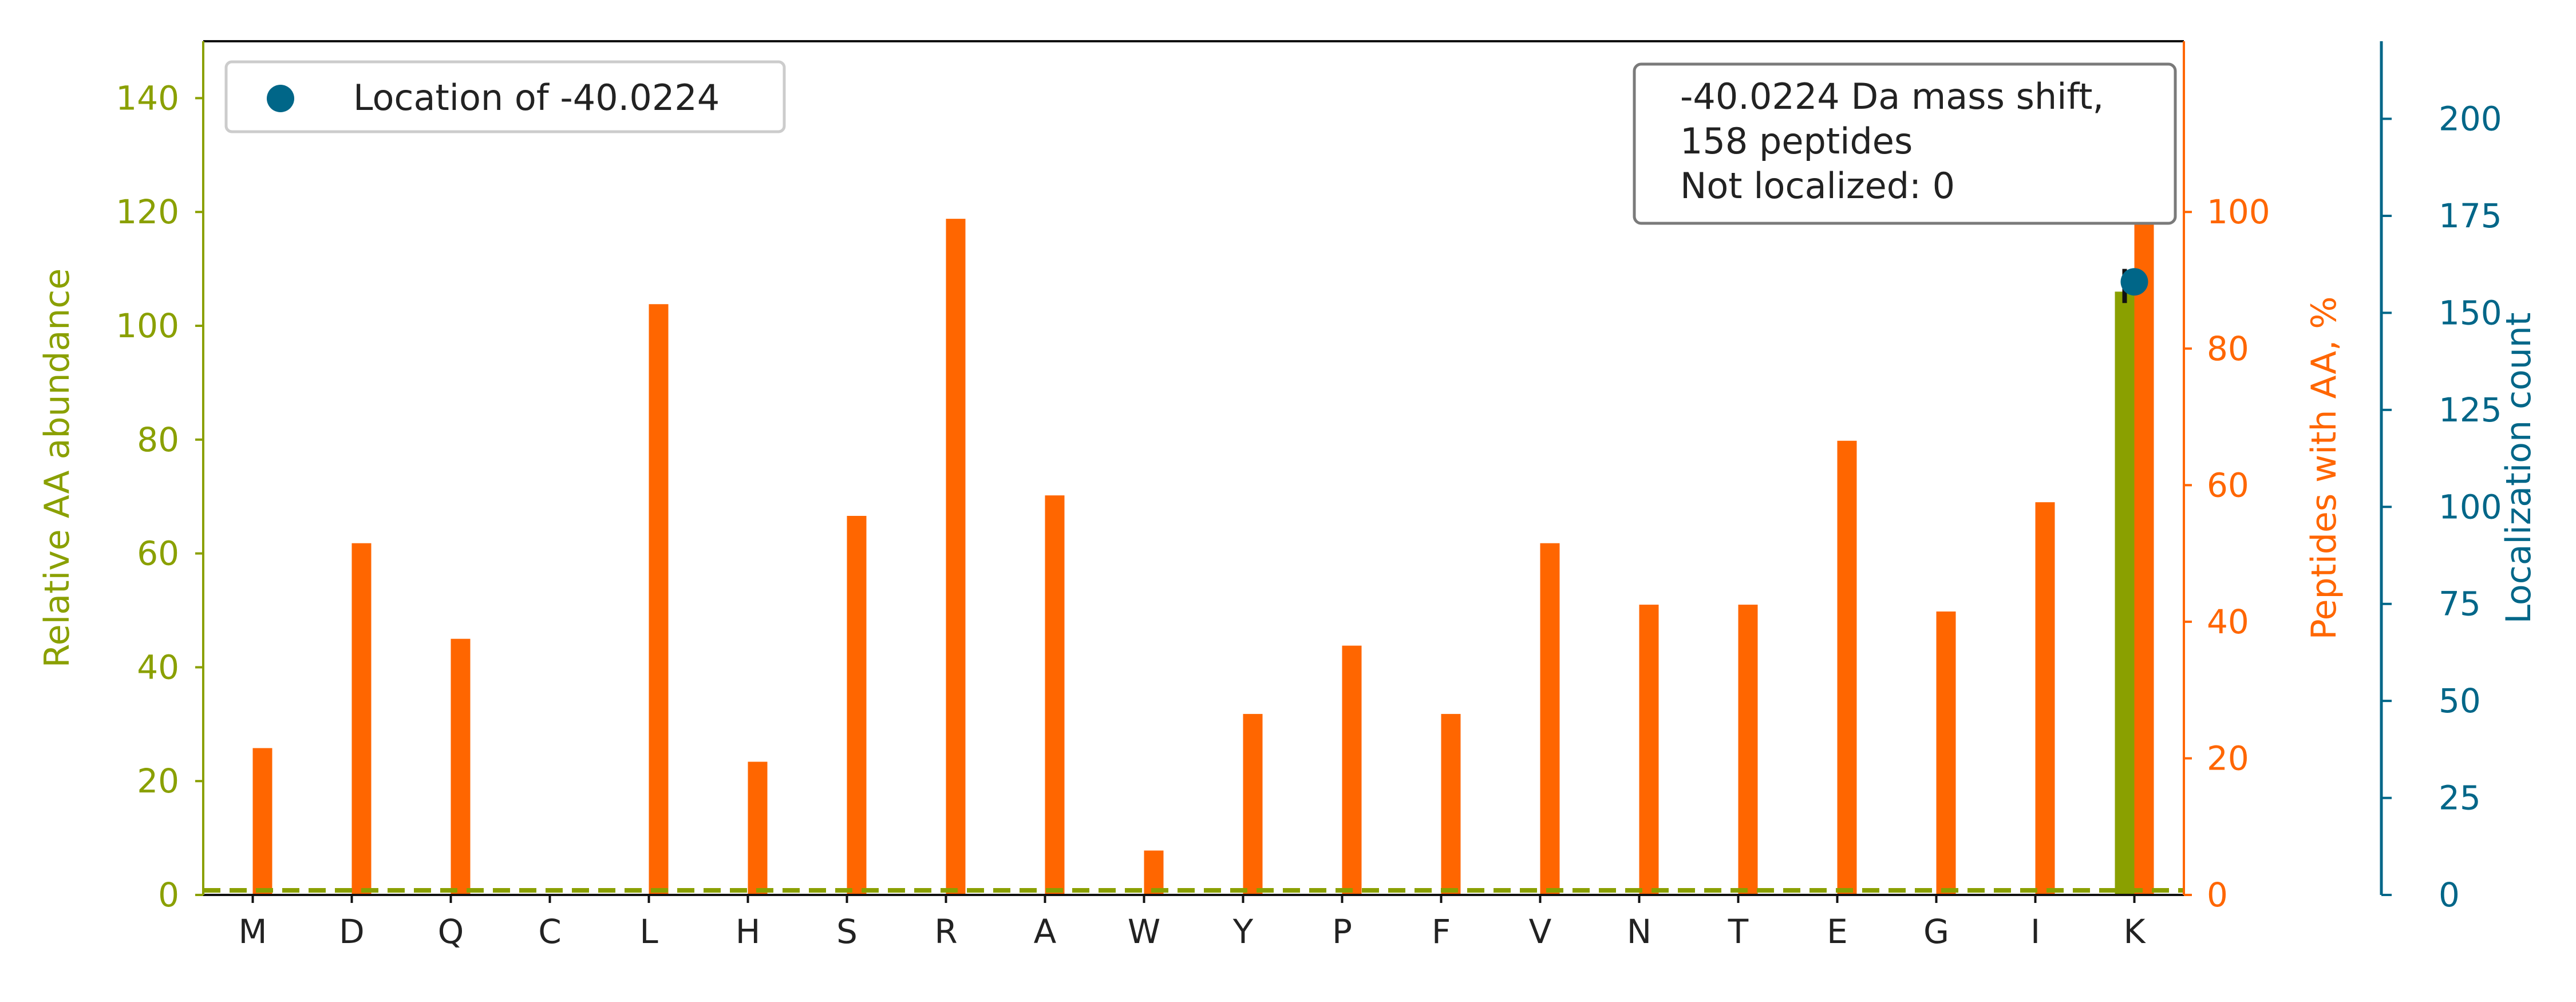  What do you see at coordinates (2460, 798) in the screenshot?
I see `far-right-tick-label: 25` at bounding box center [2460, 798].